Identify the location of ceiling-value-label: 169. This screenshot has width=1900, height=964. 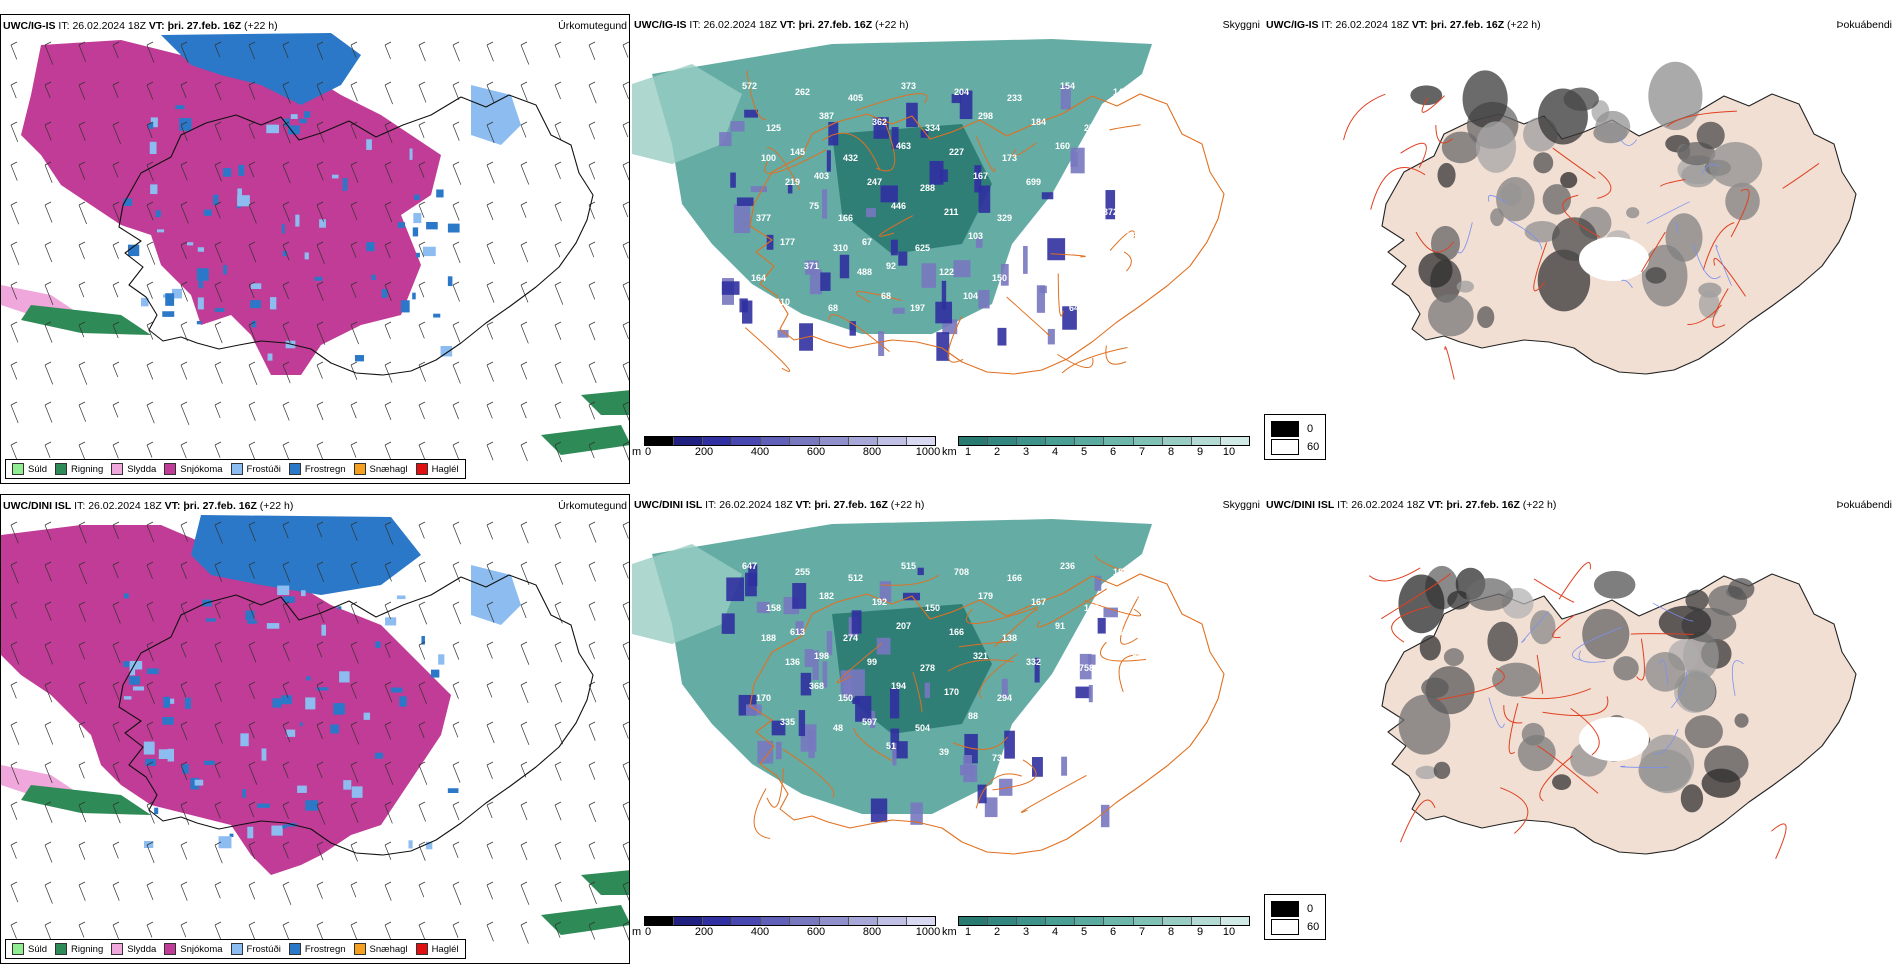
(1144, 116).